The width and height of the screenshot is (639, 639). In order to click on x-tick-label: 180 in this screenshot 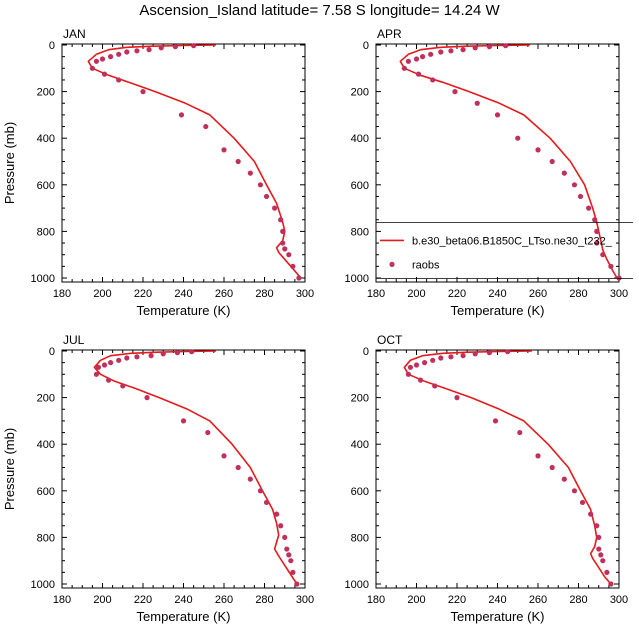, I will do `click(376, 294)`.